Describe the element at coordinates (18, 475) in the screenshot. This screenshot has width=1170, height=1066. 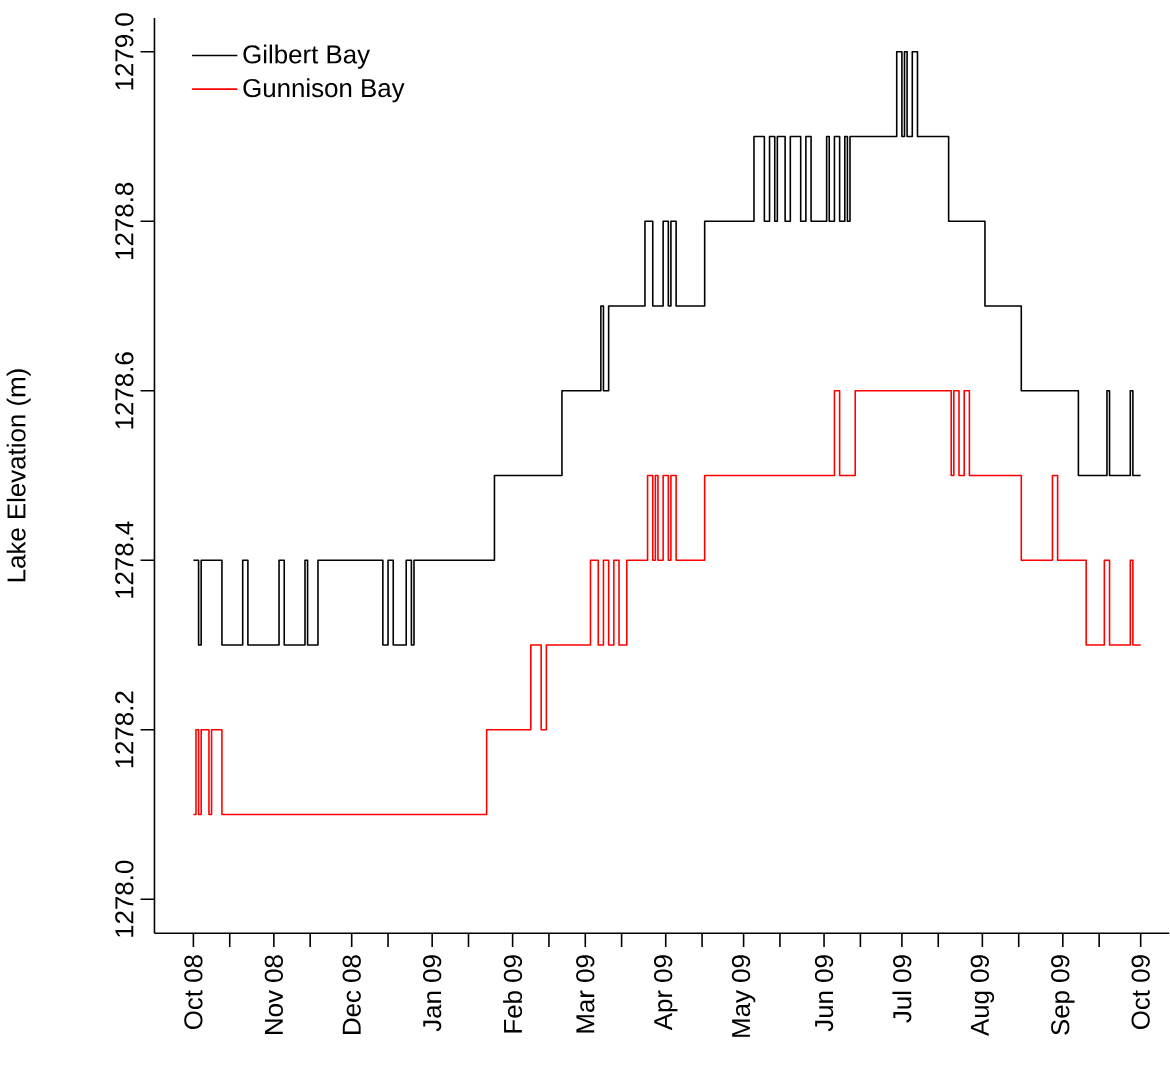
I see `y-axis-title: Lake Elevation (m)` at that location.